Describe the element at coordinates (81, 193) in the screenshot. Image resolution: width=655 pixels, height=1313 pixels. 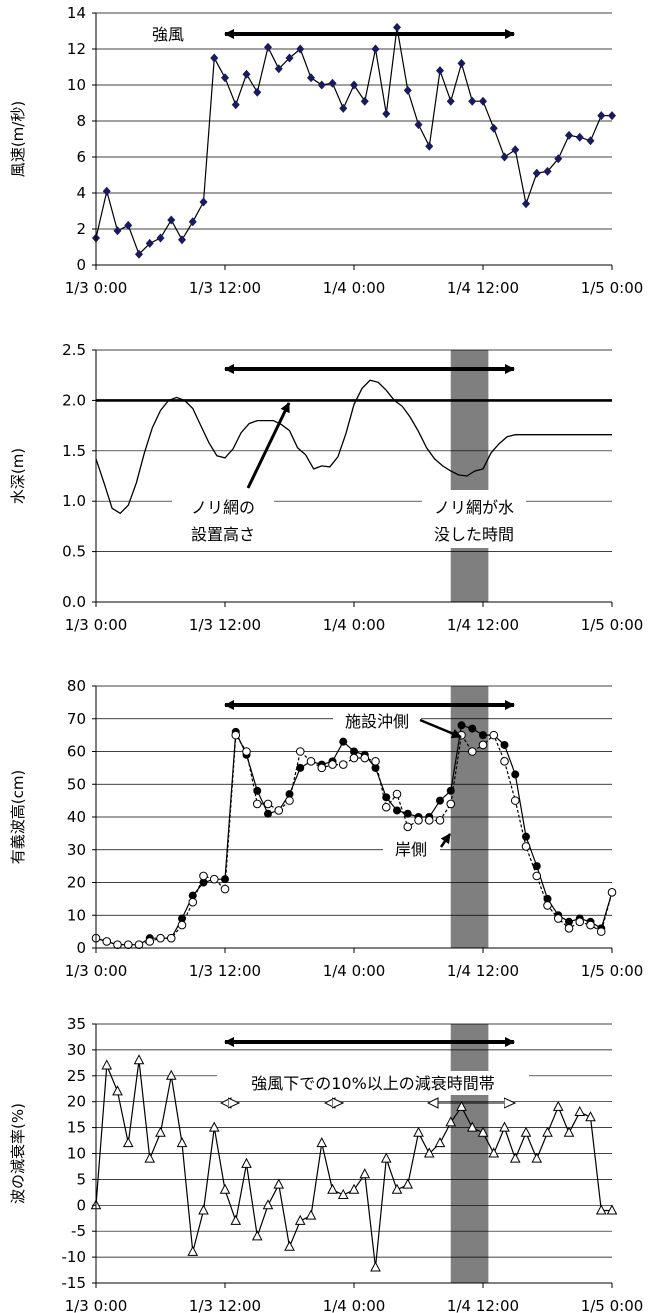
I see `y-tick-label: 4` at that location.